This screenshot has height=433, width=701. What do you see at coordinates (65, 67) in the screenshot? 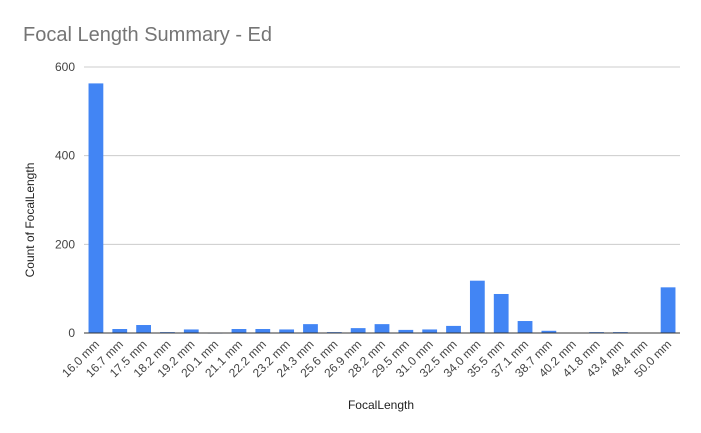
I see `y-tick-label: 600` at bounding box center [65, 67].